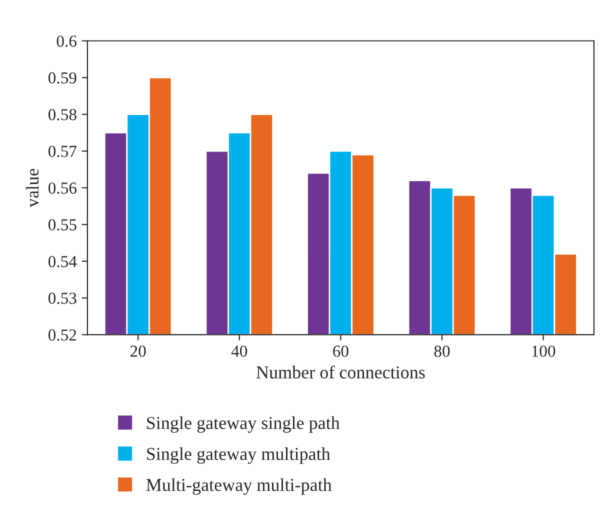  What do you see at coordinates (238, 455) in the screenshot?
I see `legend-label: Single gateway multipath` at bounding box center [238, 455].